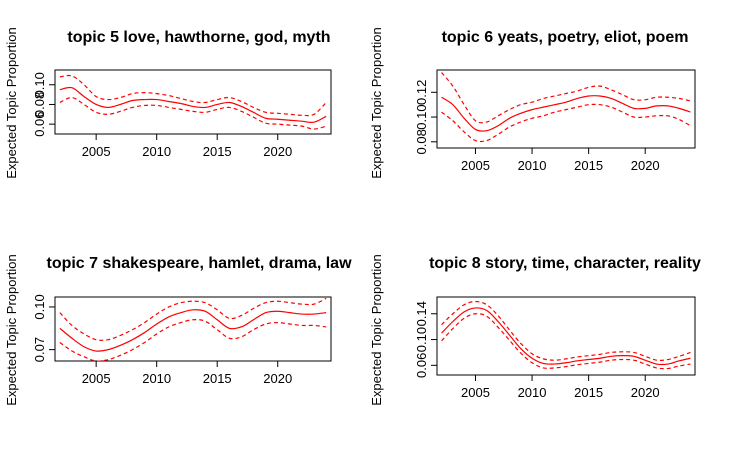  I want to click on y-tick-label: 0.07, so click(39, 349).